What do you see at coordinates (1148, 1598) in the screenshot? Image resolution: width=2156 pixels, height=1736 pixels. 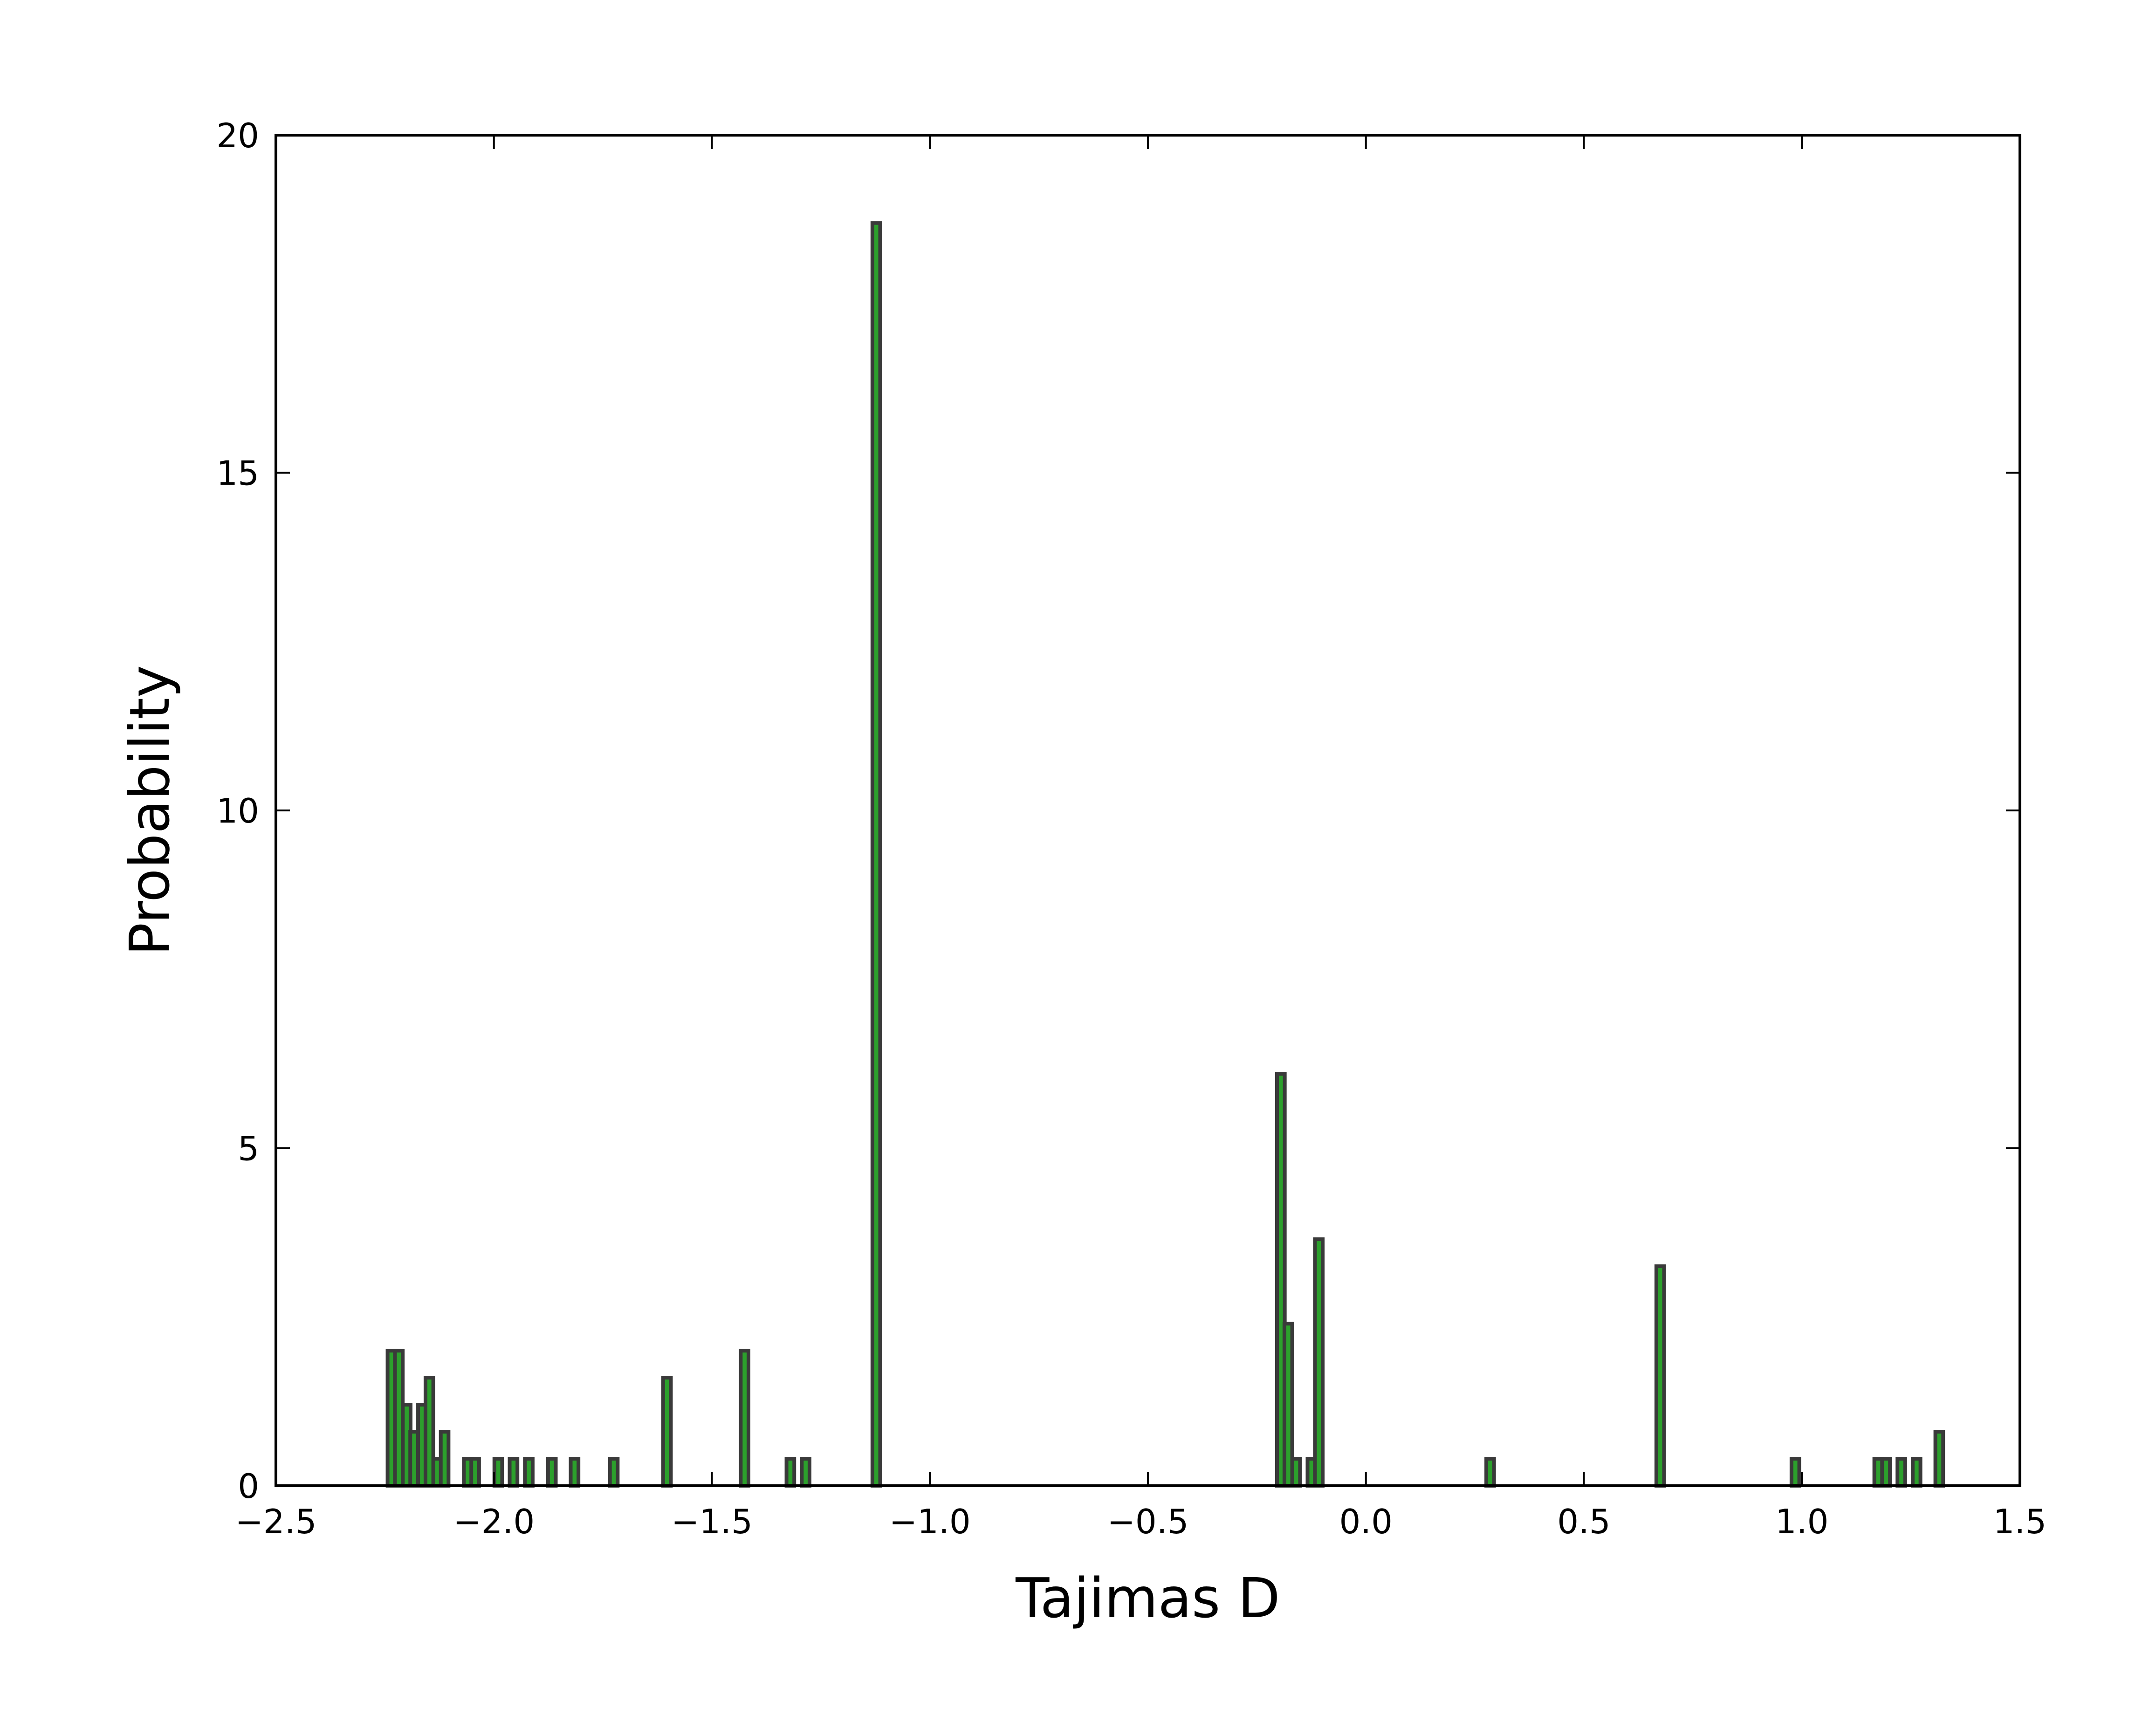 I see `x-axis-title: Tajimas D` at bounding box center [1148, 1598].